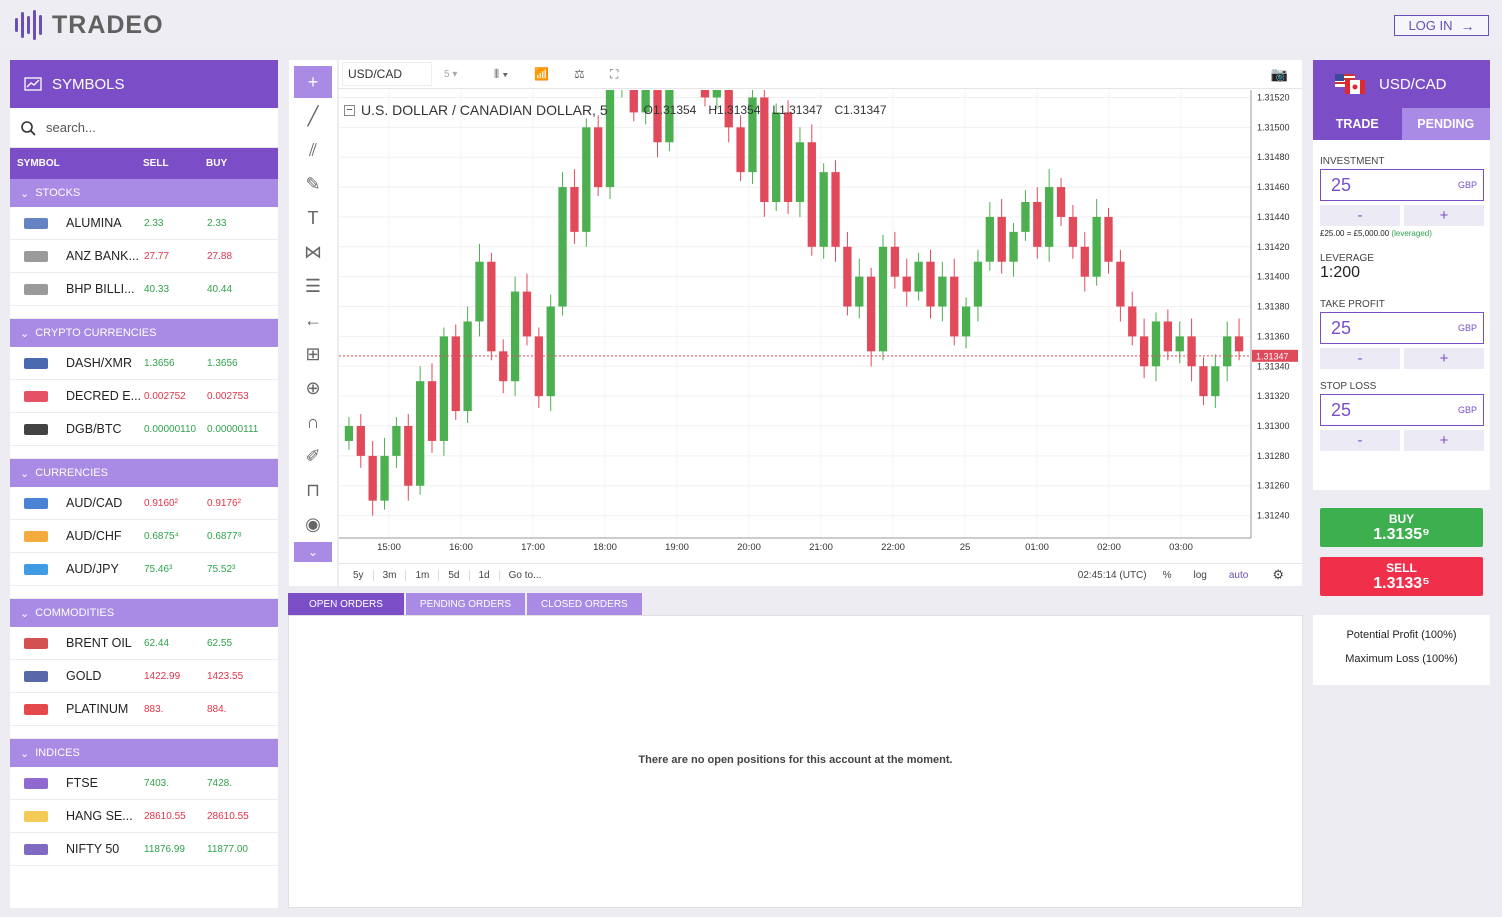  Describe the element at coordinates (1238, 575) in the screenshot. I see `auto-toggle: auto` at that location.